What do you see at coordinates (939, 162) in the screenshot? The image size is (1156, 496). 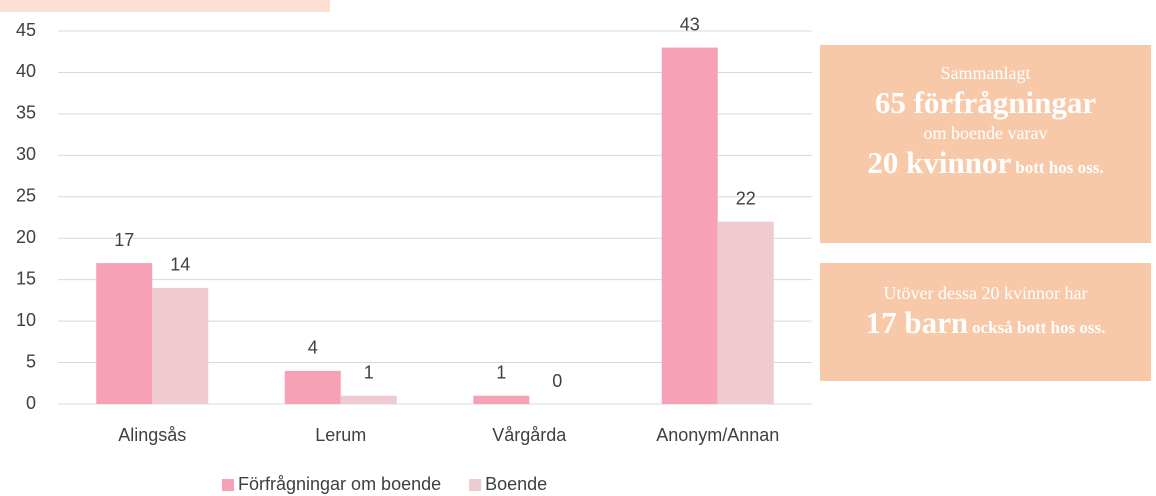 I see `info-text: 20 kvinnor` at bounding box center [939, 162].